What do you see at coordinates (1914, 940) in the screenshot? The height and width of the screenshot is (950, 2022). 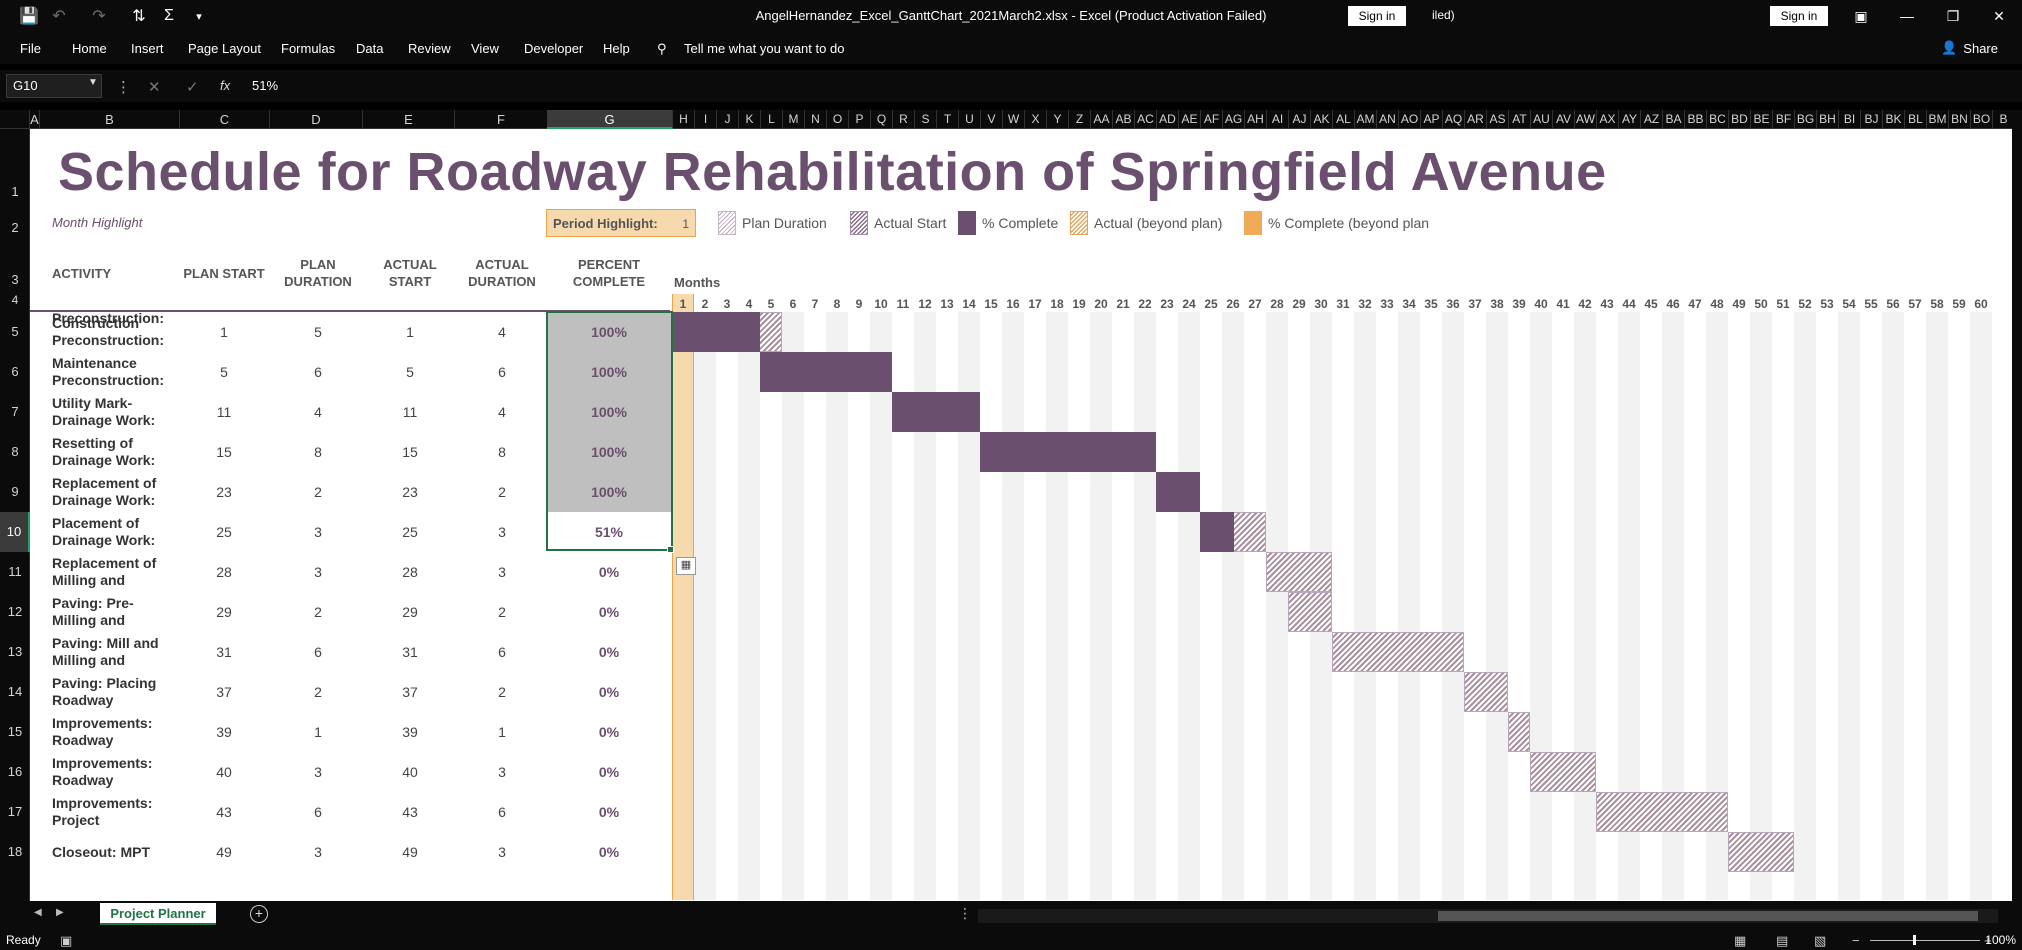 I see `zoom-slider-thumb` at bounding box center [1914, 940].